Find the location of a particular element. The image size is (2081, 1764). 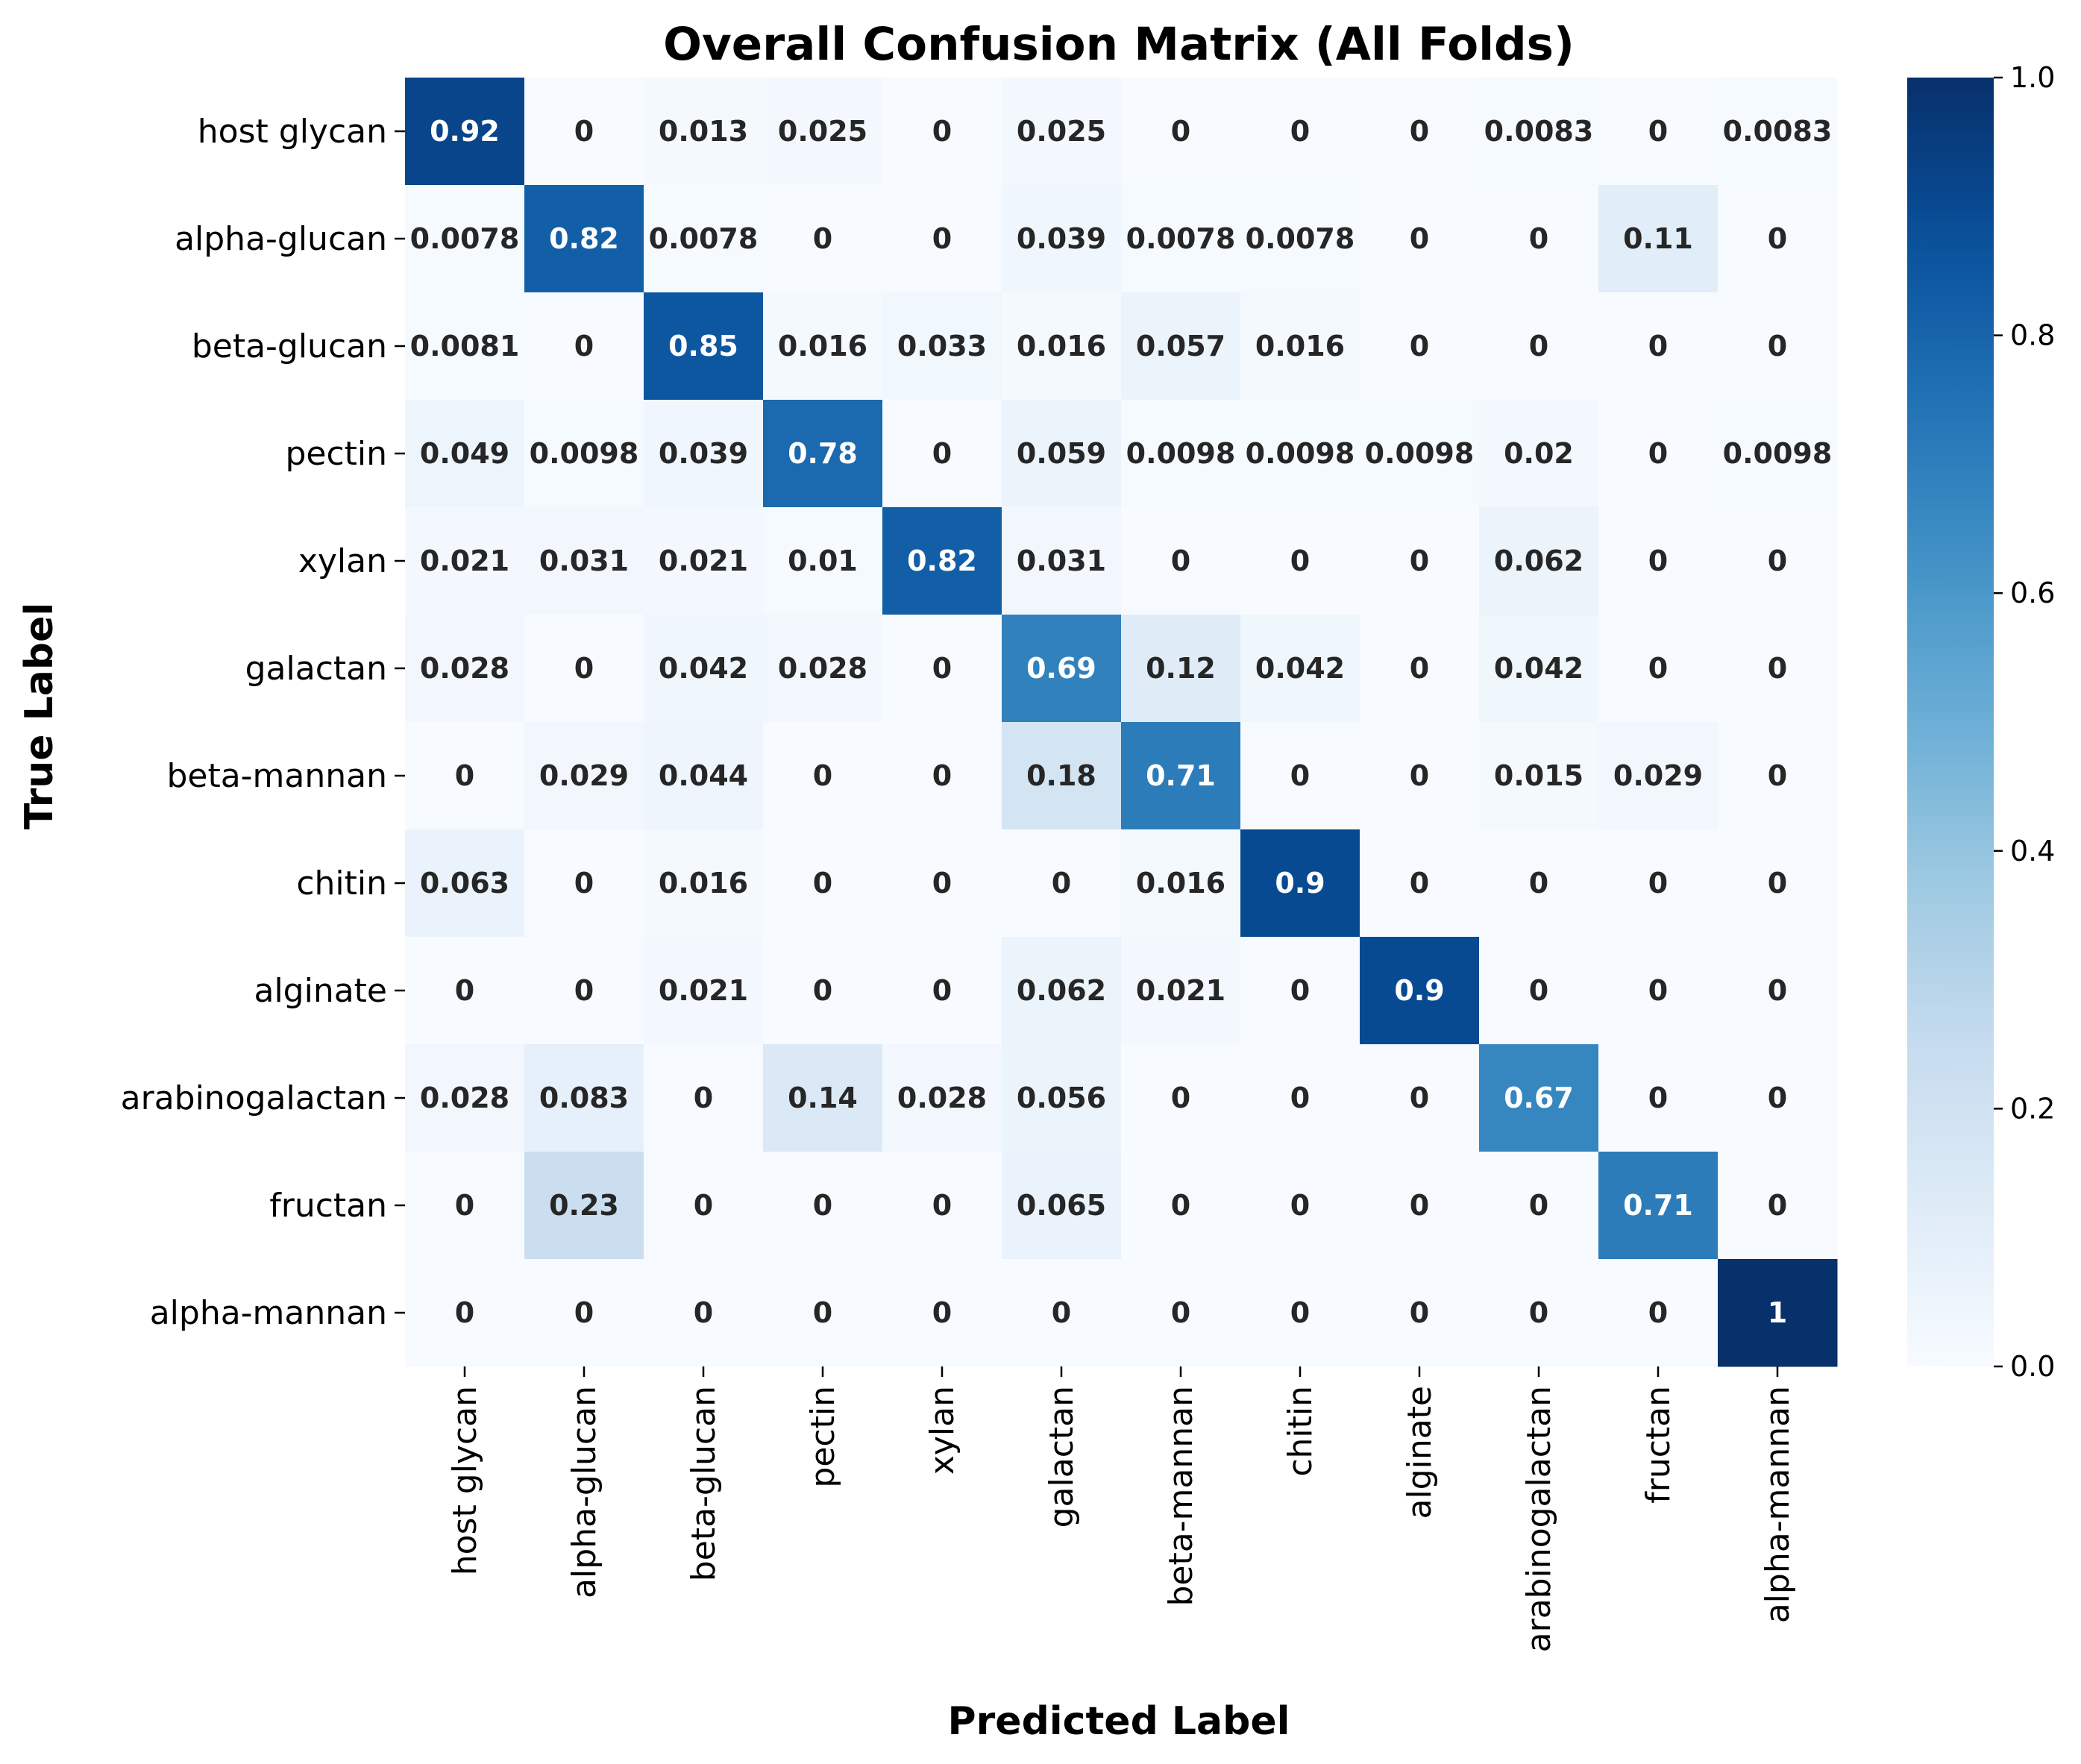

x-tick-label: alpha-mannan is located at coordinates (1778, 1504).